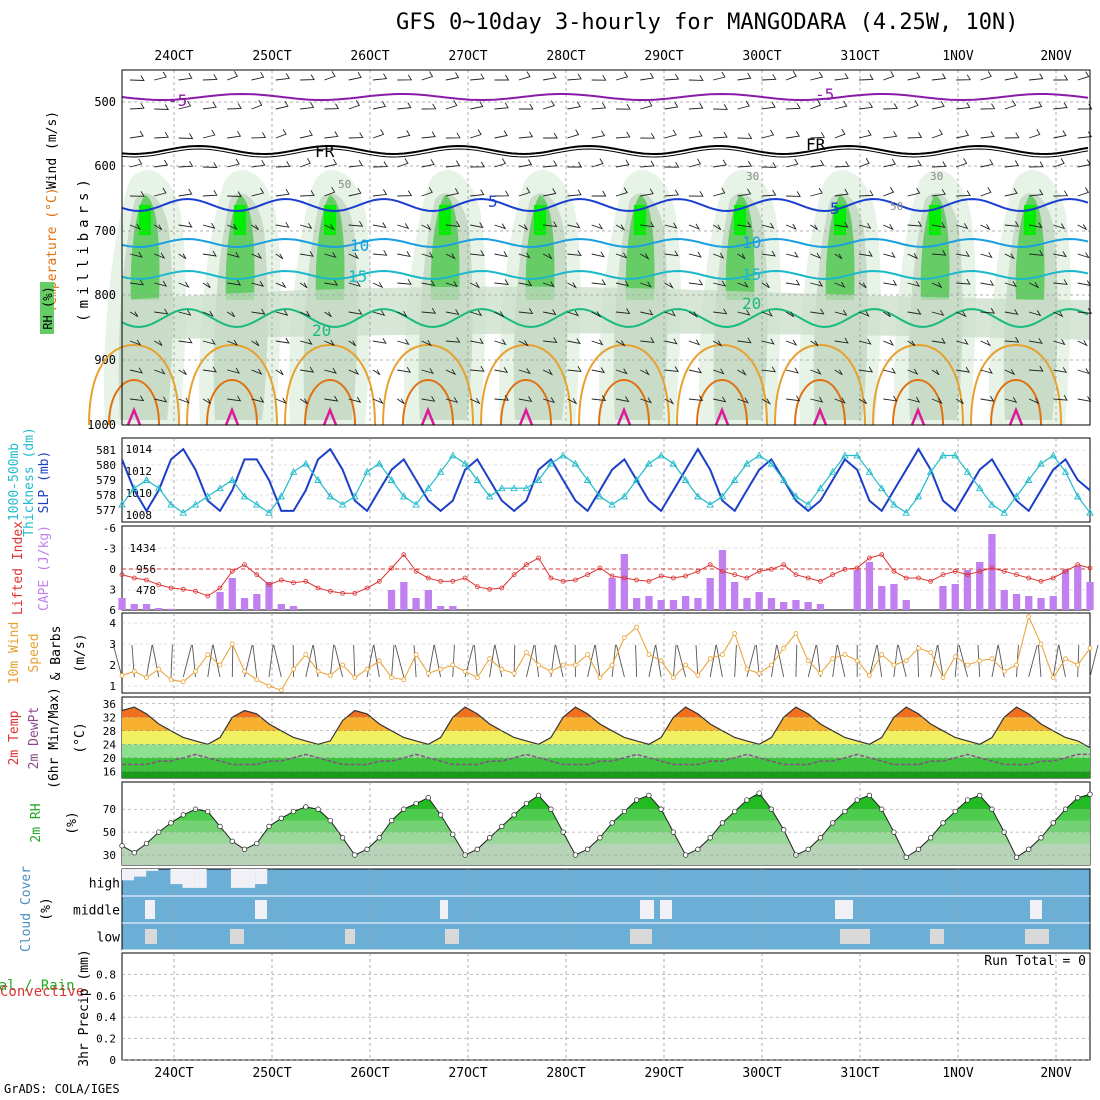  Describe the element at coordinates (106, 974) in the screenshot. I see `precip-tick-0.8: 0.8` at that location.